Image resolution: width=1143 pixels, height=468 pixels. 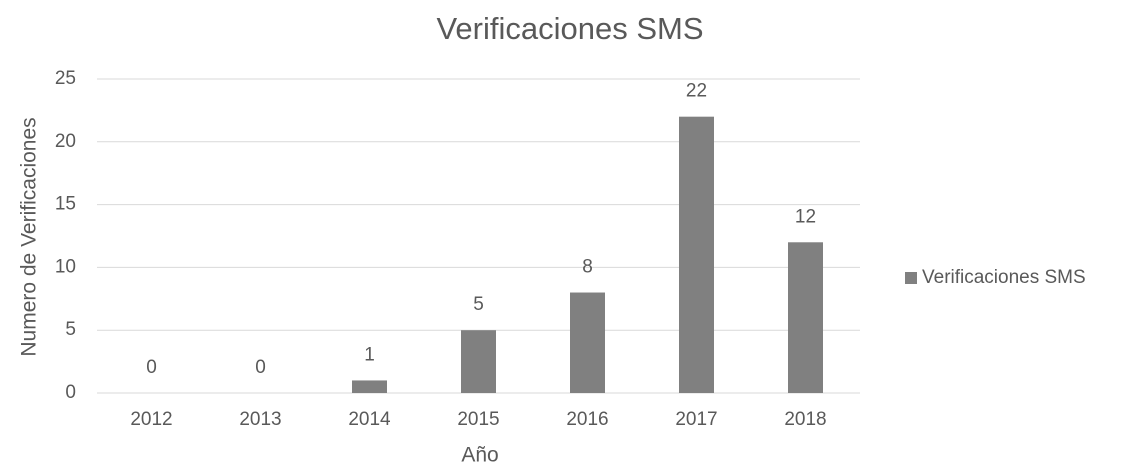 I want to click on x-tick-label: 2015, so click(x=478, y=419).